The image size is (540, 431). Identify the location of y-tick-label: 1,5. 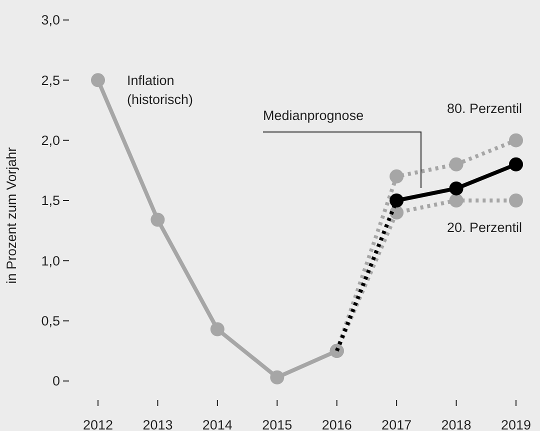
(50, 200).